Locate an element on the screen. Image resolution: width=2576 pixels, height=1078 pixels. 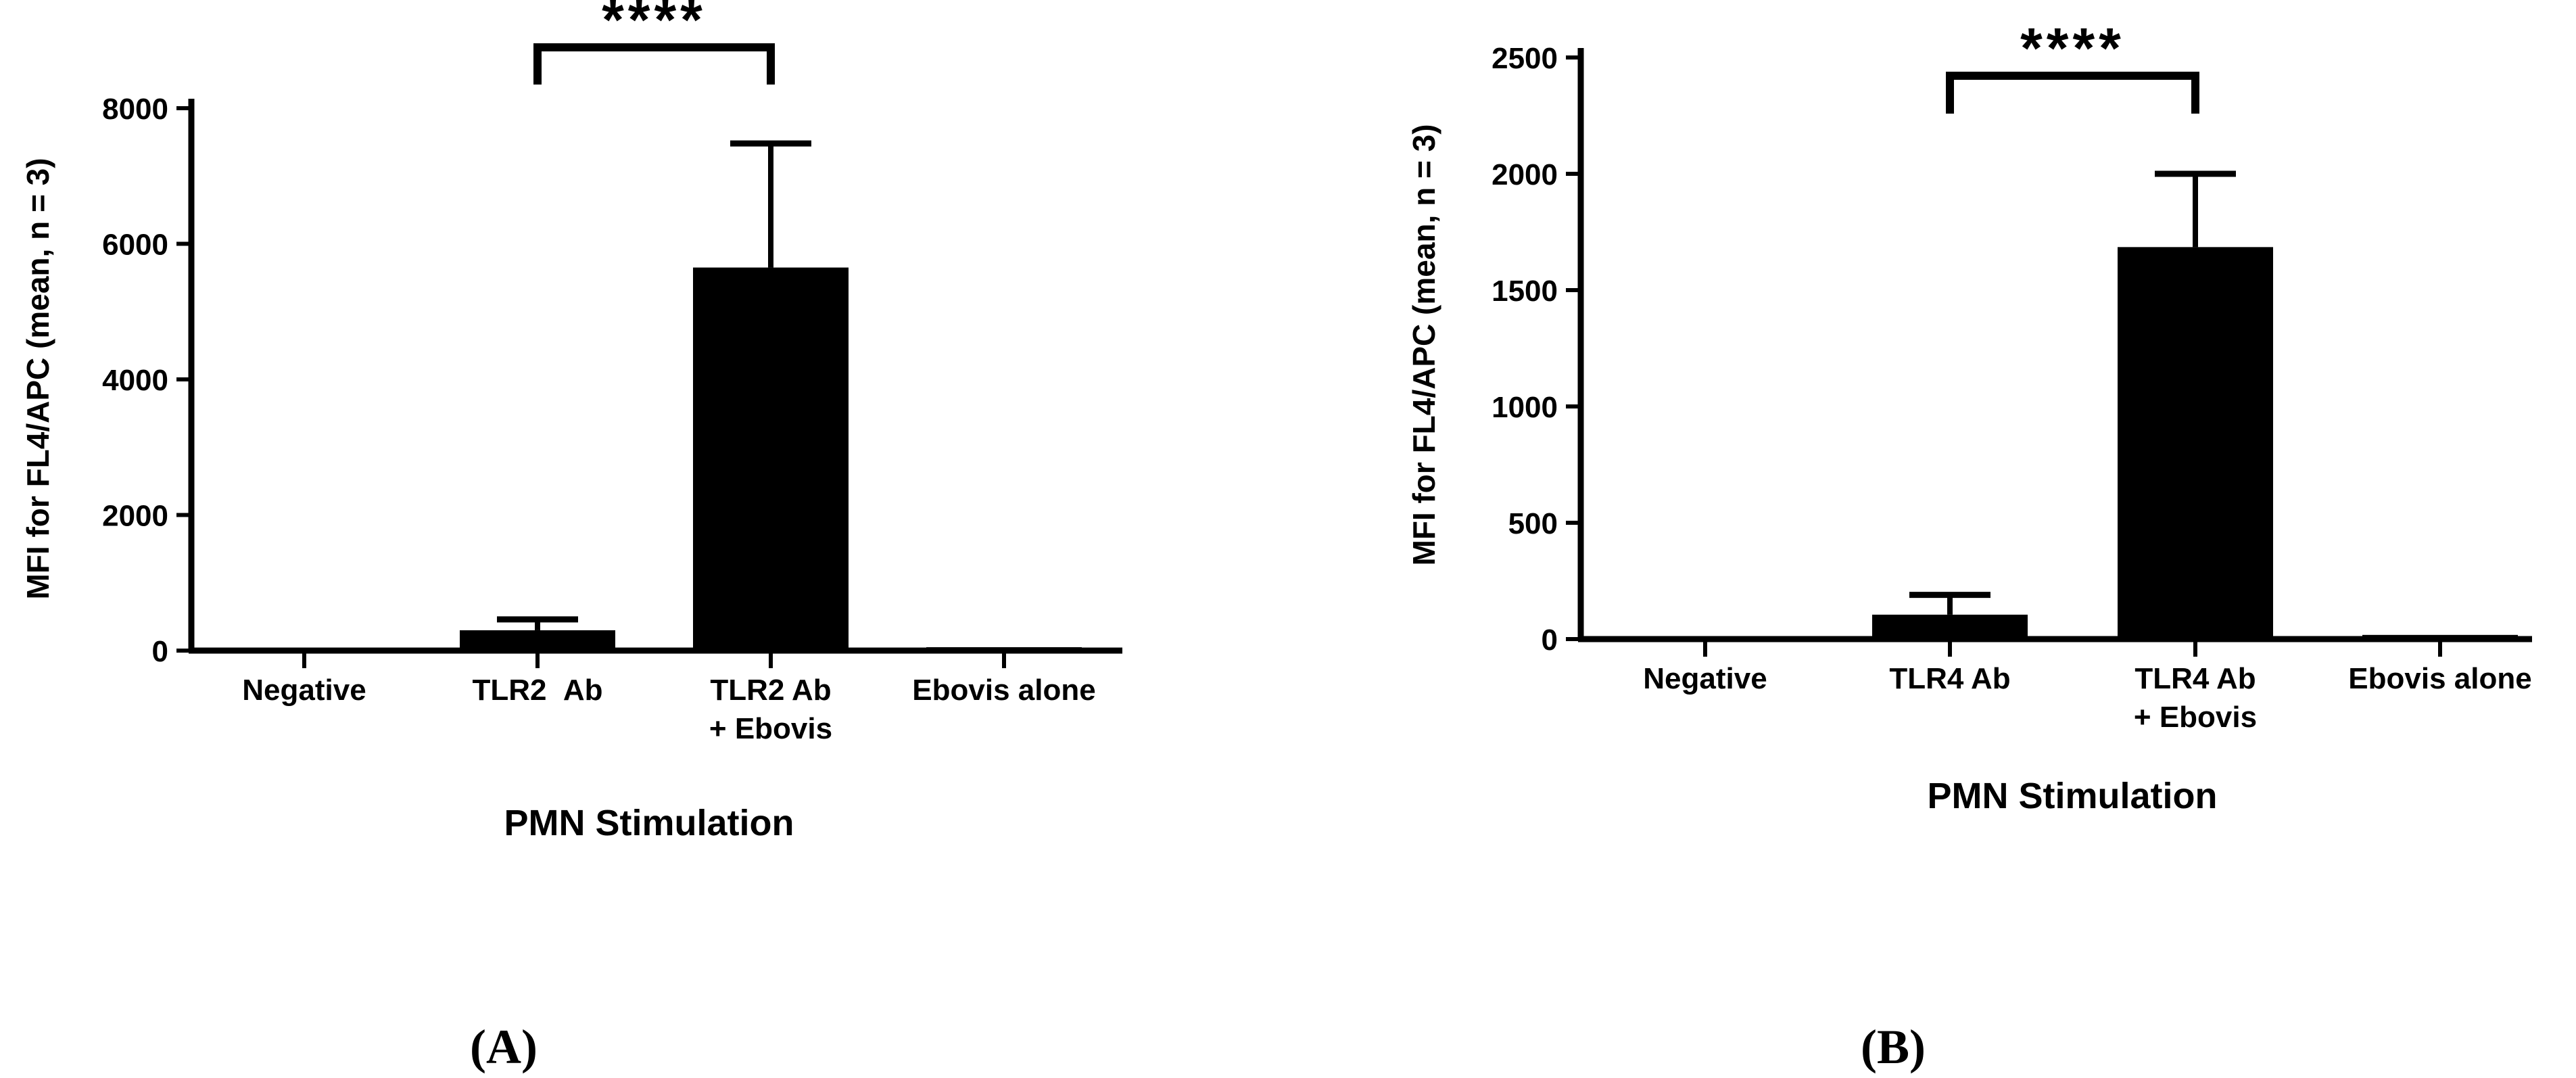
y-tick-label: 1000 is located at coordinates (1525, 407).